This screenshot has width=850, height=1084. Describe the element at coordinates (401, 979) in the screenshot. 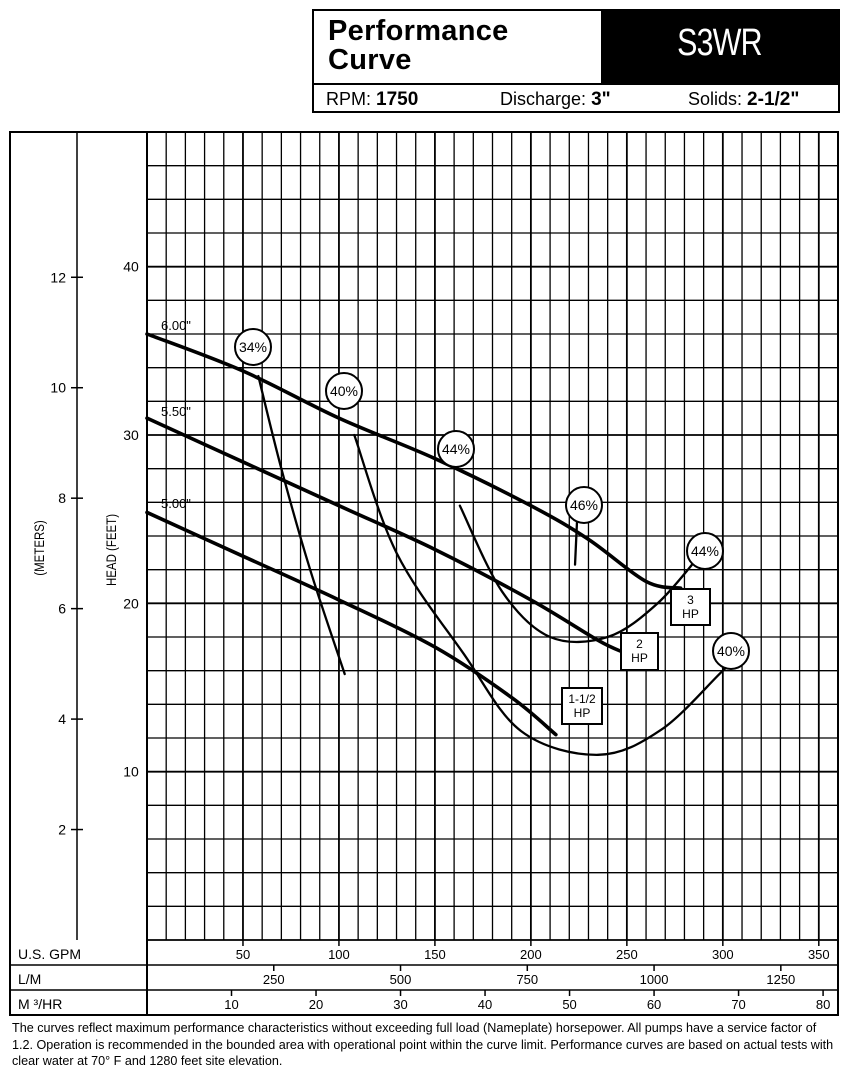

I see `x-tick-label: 500` at that location.